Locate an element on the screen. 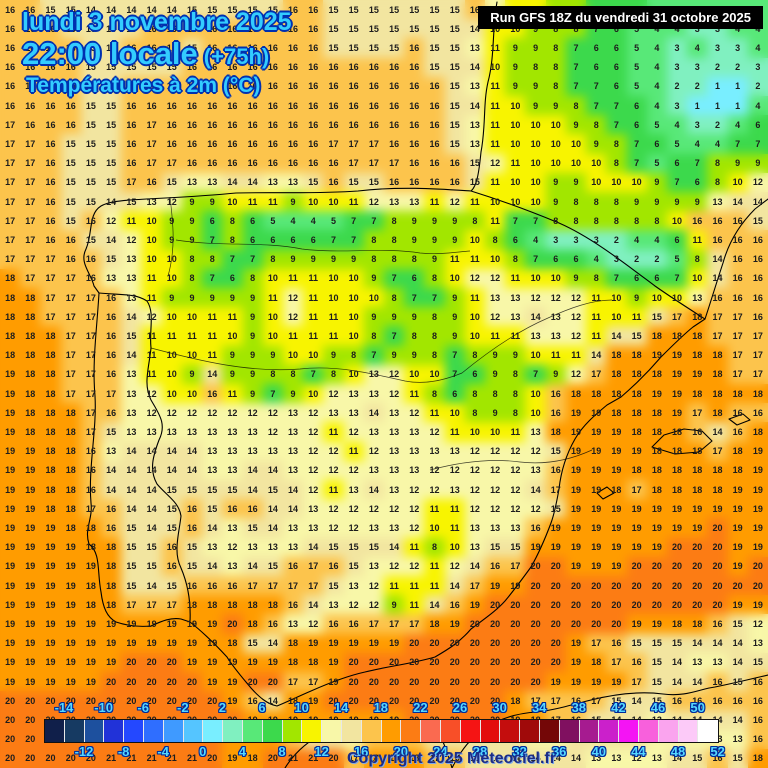 Image resolution: width=768 pixels, height=768 pixels. temperature-value: 3 is located at coordinates (556, 239).